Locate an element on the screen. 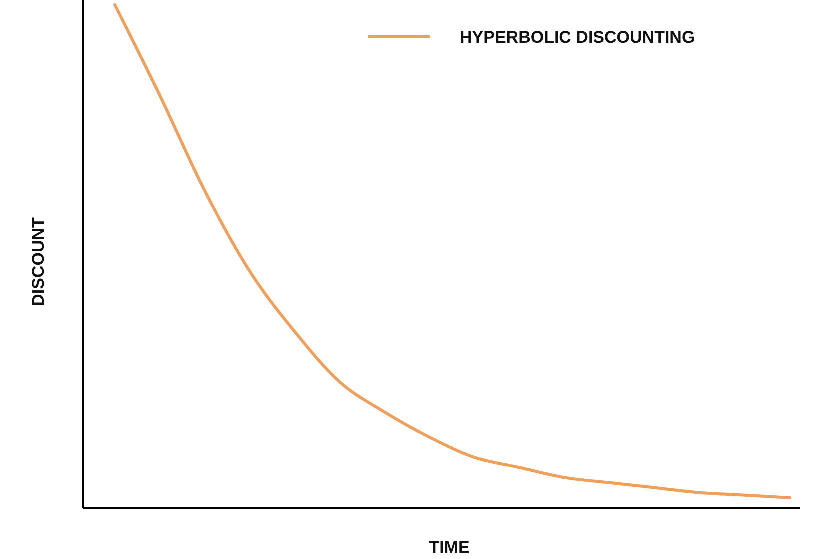 The width and height of the screenshot is (813, 559). y-axis-title: DISCOUNT is located at coordinates (38, 261).